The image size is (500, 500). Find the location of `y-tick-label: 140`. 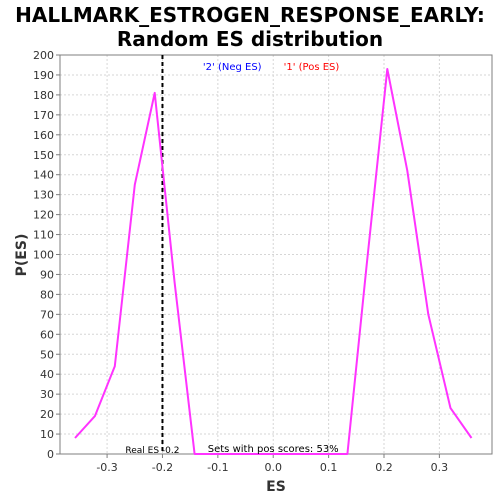

y-tick-label: 140 is located at coordinates (43, 175).